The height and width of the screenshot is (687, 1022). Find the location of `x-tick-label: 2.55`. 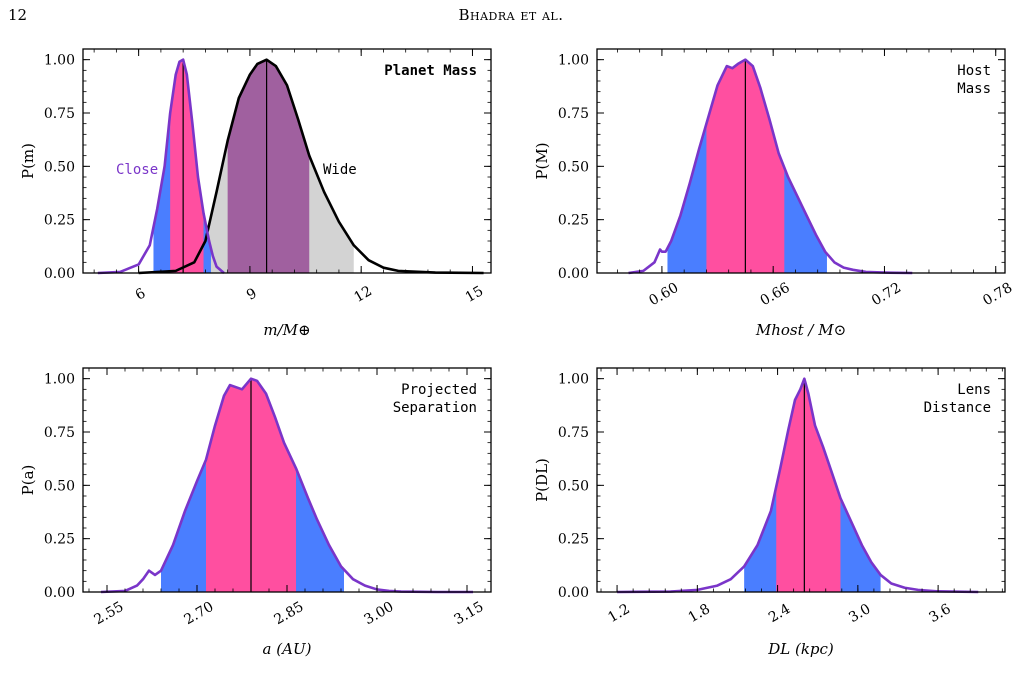

x-tick-label: 2.55 is located at coordinates (109, 613).